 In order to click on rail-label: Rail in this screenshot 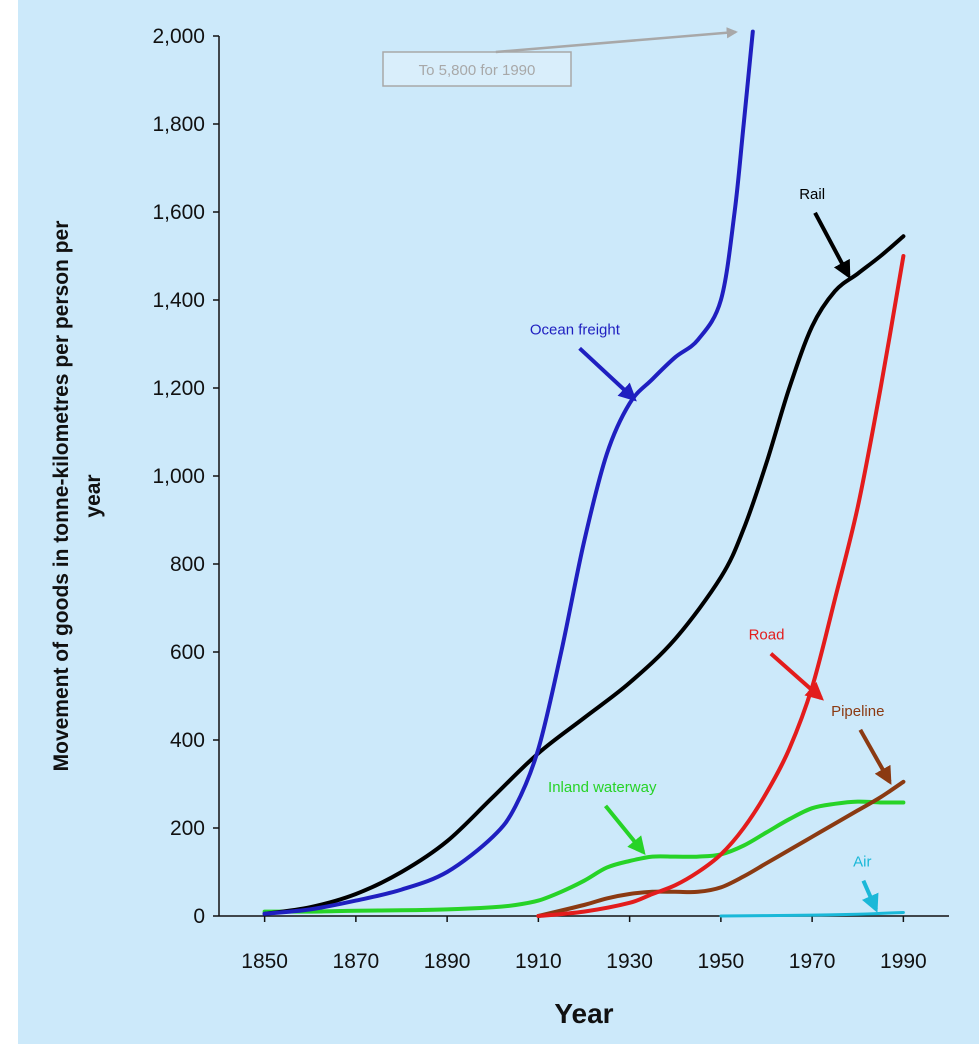, I will do `click(812, 194)`.